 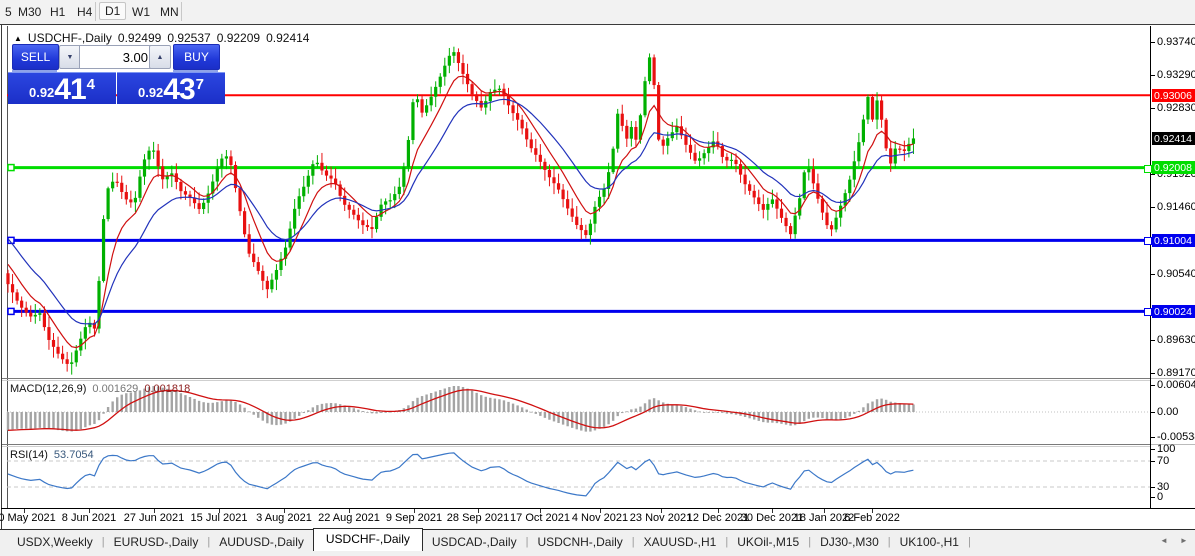 I want to click on volume-input: 3.00, so click(x=117, y=57).